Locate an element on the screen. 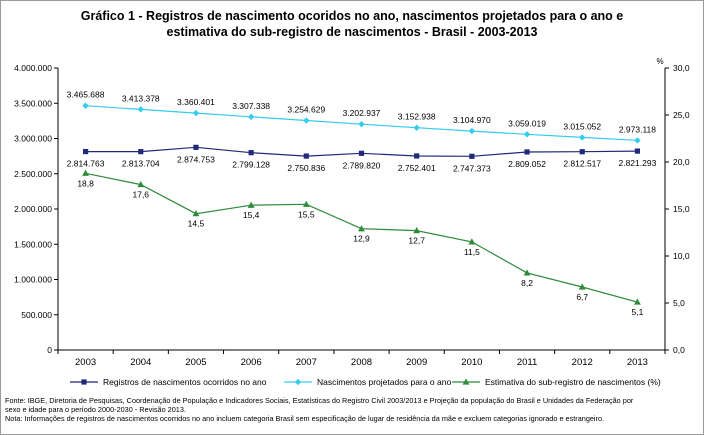  data-label: 5,1 is located at coordinates (637, 312).